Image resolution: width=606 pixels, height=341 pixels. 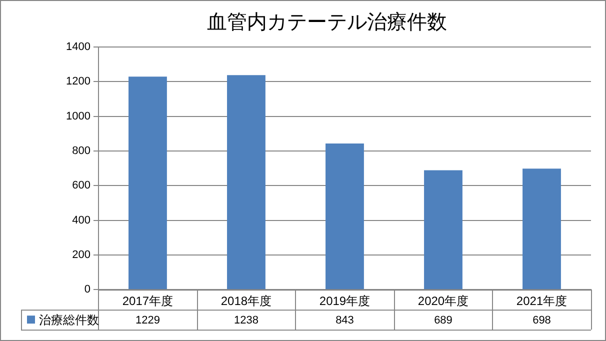 What do you see at coordinates (78, 47) in the screenshot?
I see `y-tick-label: 1400` at bounding box center [78, 47].